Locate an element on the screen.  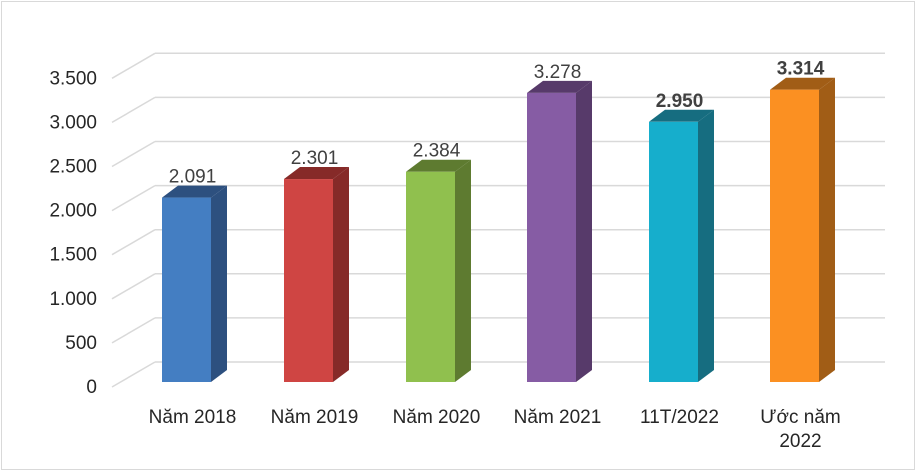
x-tick-label: 2022 is located at coordinates (800, 441).